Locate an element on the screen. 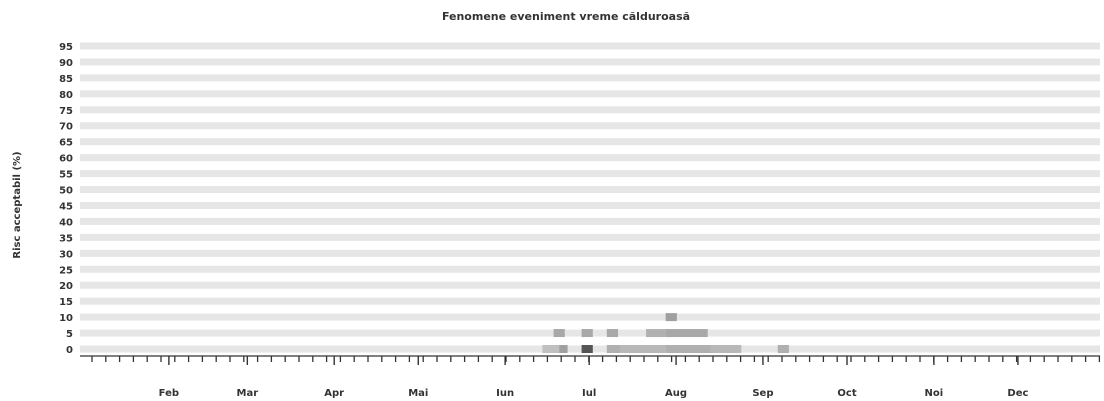 This screenshot has height=401, width=1104. y-tick-label: 95 is located at coordinates (66, 47).